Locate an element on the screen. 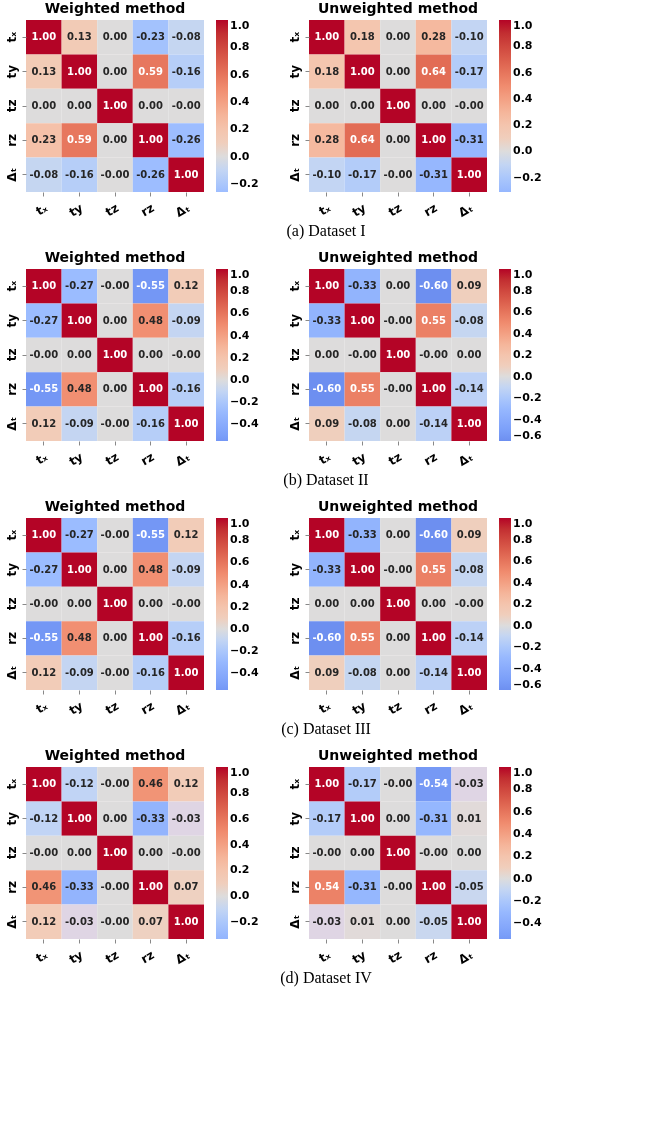 Image resolution: width=648 pixels, height=1124 pixels. x-tick-label: tz is located at coordinates (111, 210).